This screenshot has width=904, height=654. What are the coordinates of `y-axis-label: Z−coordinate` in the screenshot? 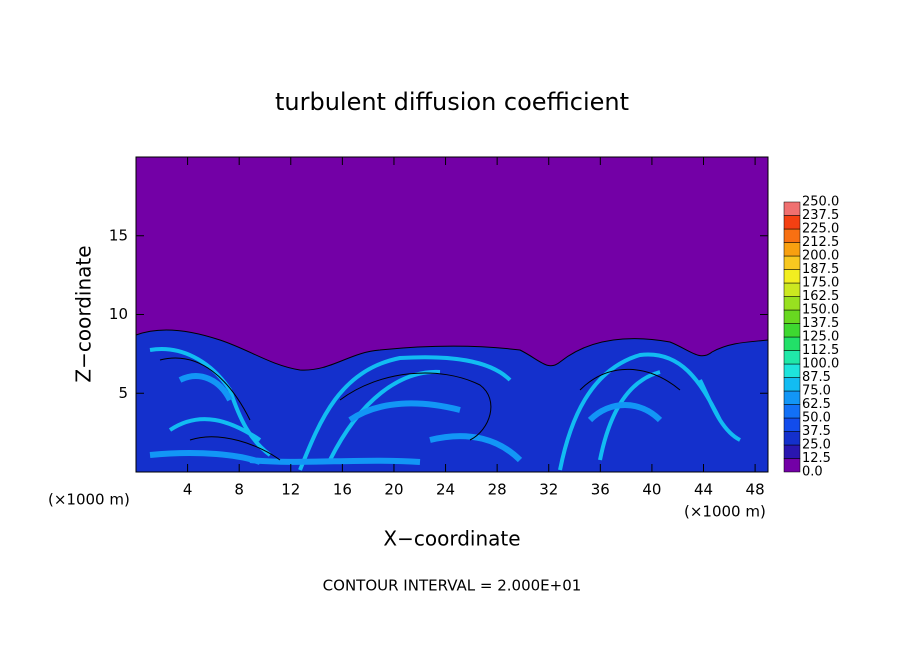 It's located at (84, 313).